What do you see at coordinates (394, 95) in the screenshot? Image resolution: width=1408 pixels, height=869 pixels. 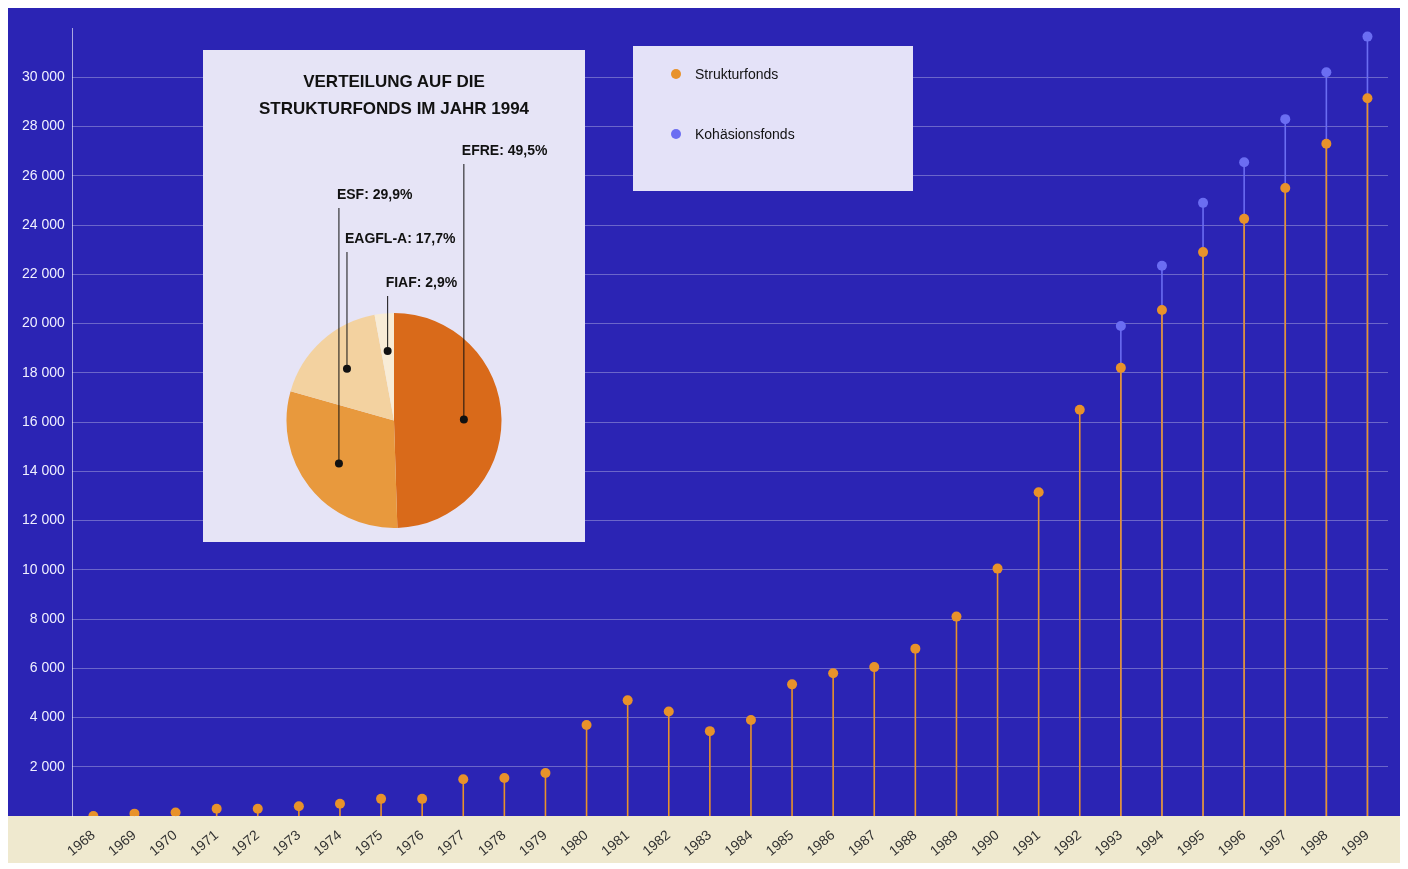 I see `chart-title: VERTEILUNG AUF DIE STRUKTURFONDS IM JAHR 1994` at bounding box center [394, 95].